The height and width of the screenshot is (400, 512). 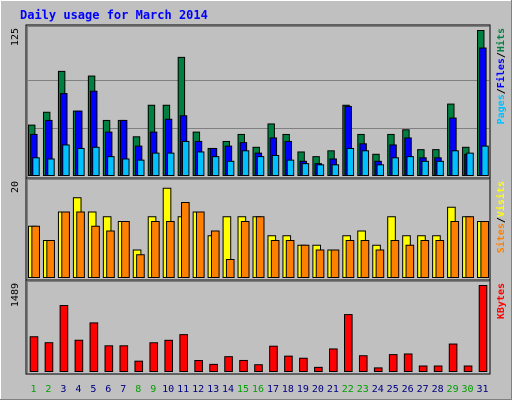 What do you see at coordinates (468, 389) in the screenshot?
I see `x-tick-label-day-30: 30` at bounding box center [468, 389].